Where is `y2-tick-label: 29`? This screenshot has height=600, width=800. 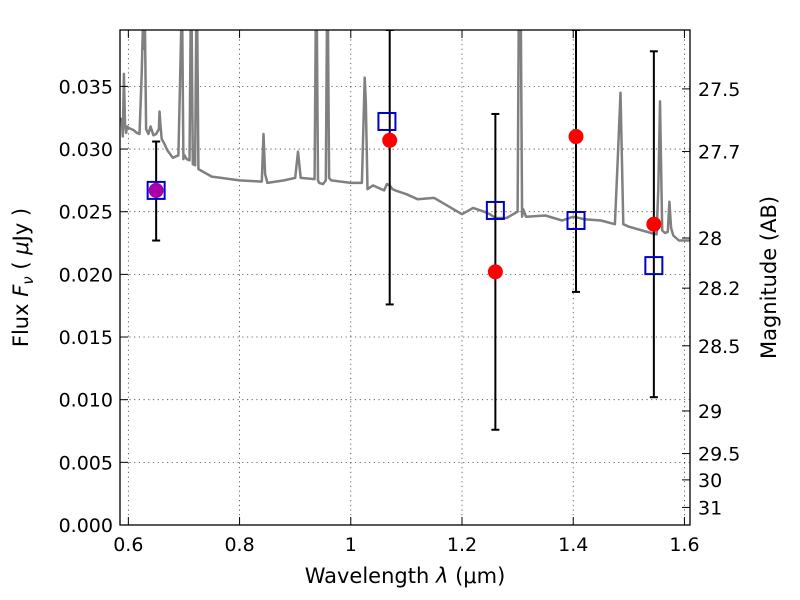 y2-tick-label: 29 is located at coordinates (710, 412).